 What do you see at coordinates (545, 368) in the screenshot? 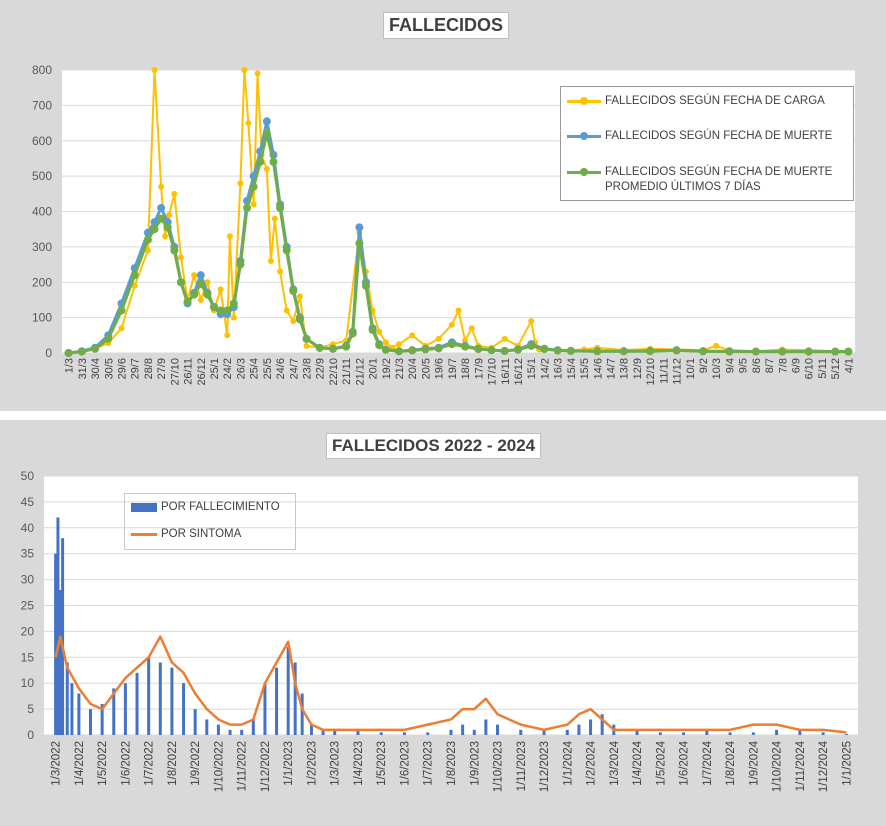
I see `x-tick-label: 14/2` at bounding box center [545, 368].